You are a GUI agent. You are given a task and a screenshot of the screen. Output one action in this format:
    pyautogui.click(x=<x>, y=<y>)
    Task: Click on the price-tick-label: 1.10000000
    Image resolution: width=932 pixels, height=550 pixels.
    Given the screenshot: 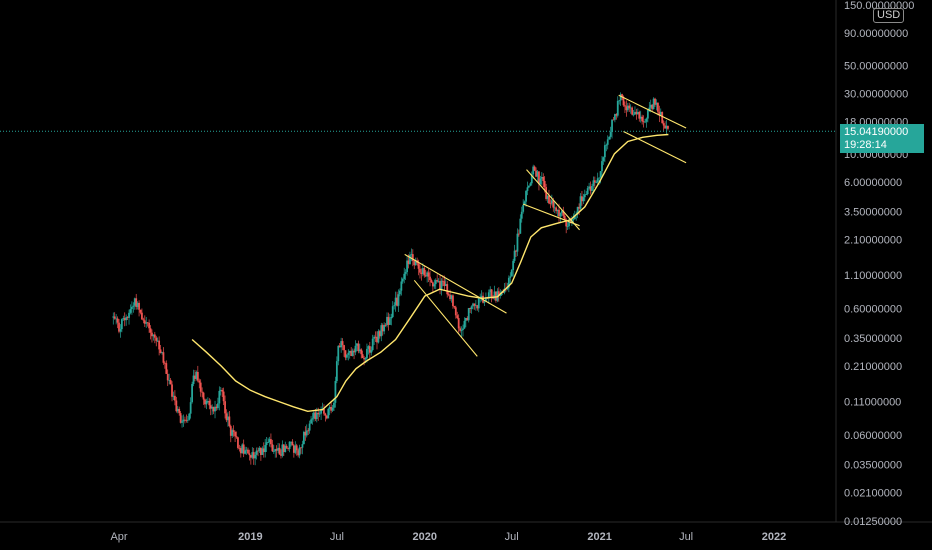 What is the action you would take?
    pyautogui.click(x=873, y=276)
    